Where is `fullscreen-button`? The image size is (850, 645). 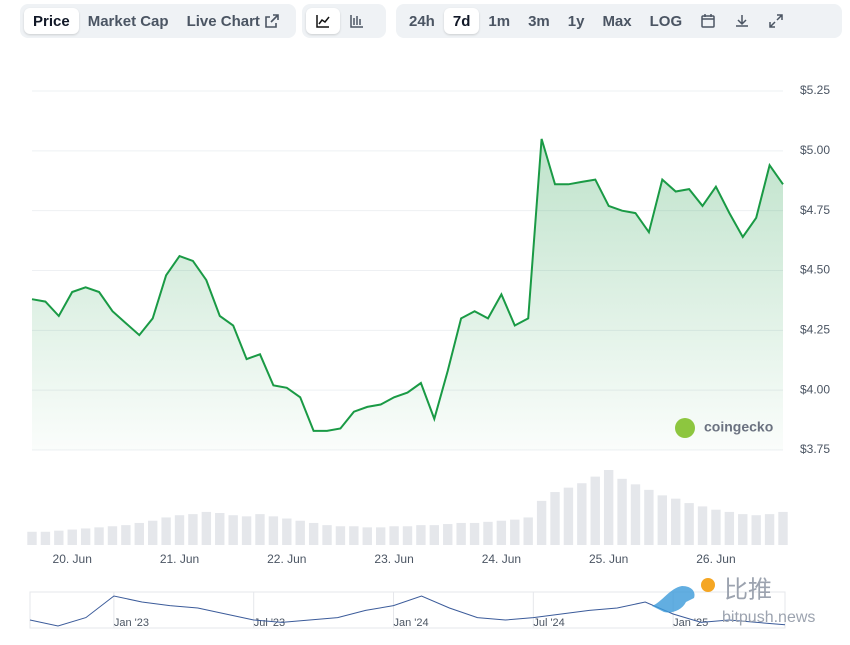
fullscreen-button is located at coordinates (776, 21).